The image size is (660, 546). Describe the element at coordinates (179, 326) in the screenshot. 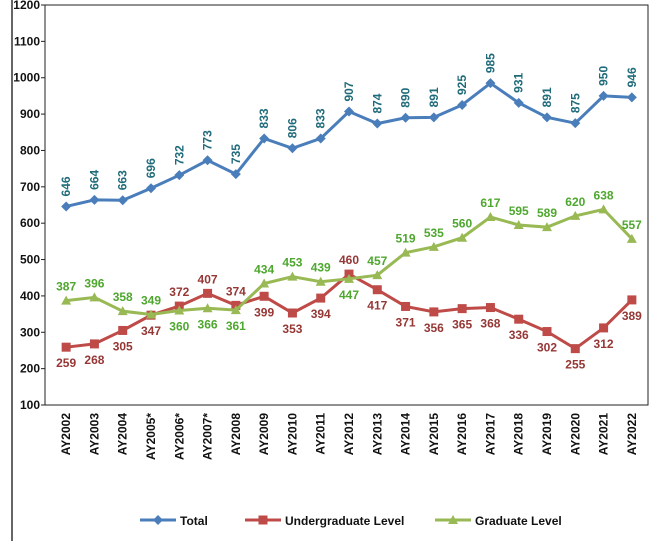

I see `data-label: 360` at that location.